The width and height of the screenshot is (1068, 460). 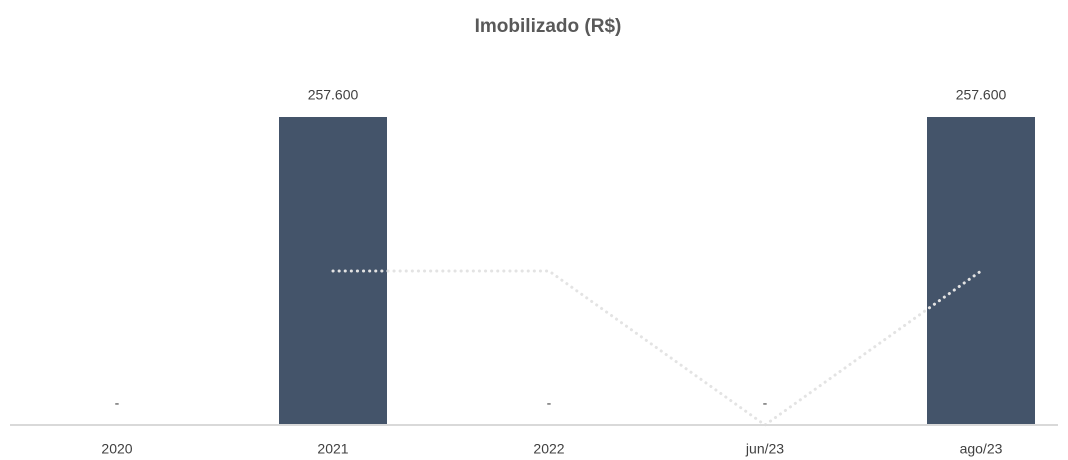 I want to click on bar, so click(x=981, y=271).